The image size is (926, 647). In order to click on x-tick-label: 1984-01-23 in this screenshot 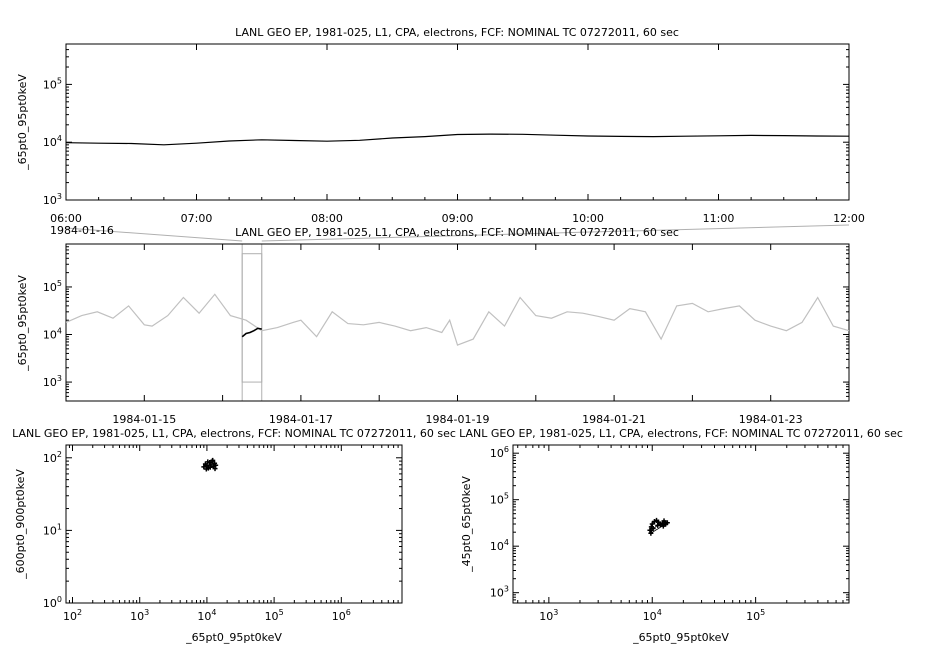, I will do `click(771, 419)`.